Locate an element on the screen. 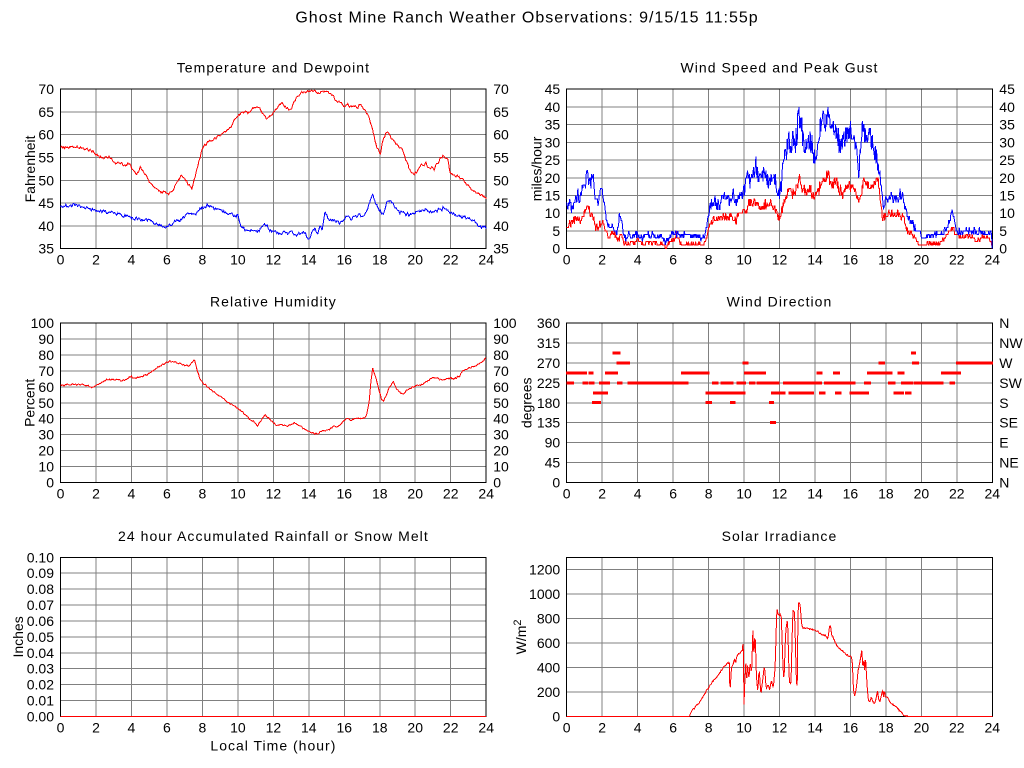 The height and width of the screenshot is (768, 1024). svg-text: Inches is located at coordinates (18, 636).